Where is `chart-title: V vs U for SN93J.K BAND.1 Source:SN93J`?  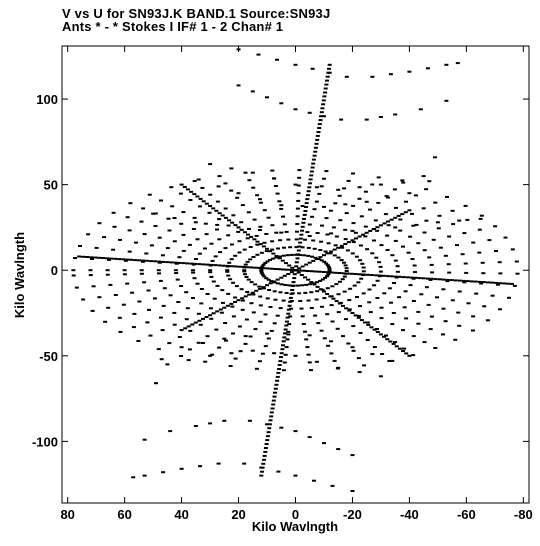
chart-title: V vs U for SN93J.K BAND.1 Source:SN93J is located at coordinates (196, 13).